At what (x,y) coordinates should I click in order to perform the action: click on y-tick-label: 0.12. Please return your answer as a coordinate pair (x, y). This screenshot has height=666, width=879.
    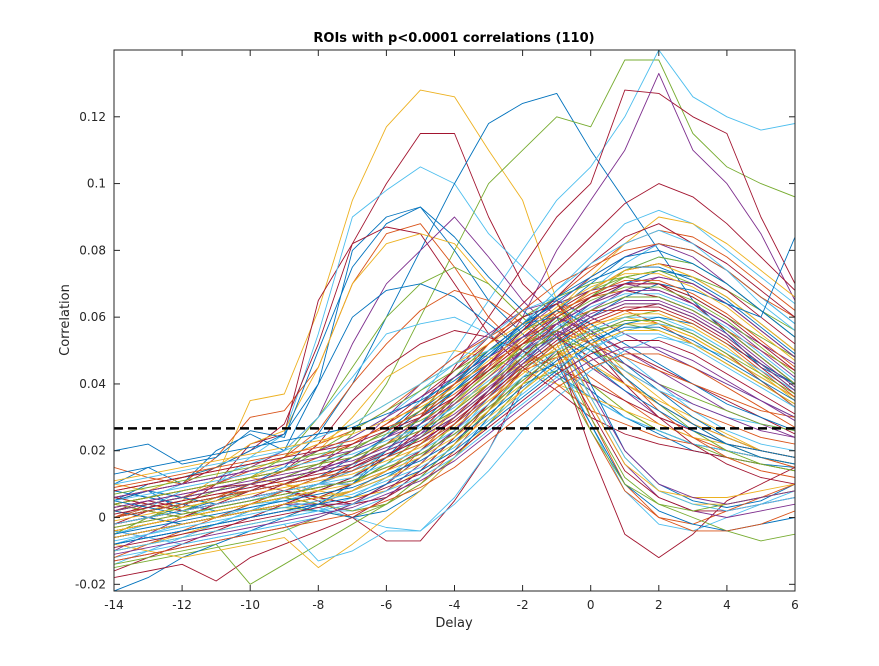
    Looking at the image, I should click on (92, 117).